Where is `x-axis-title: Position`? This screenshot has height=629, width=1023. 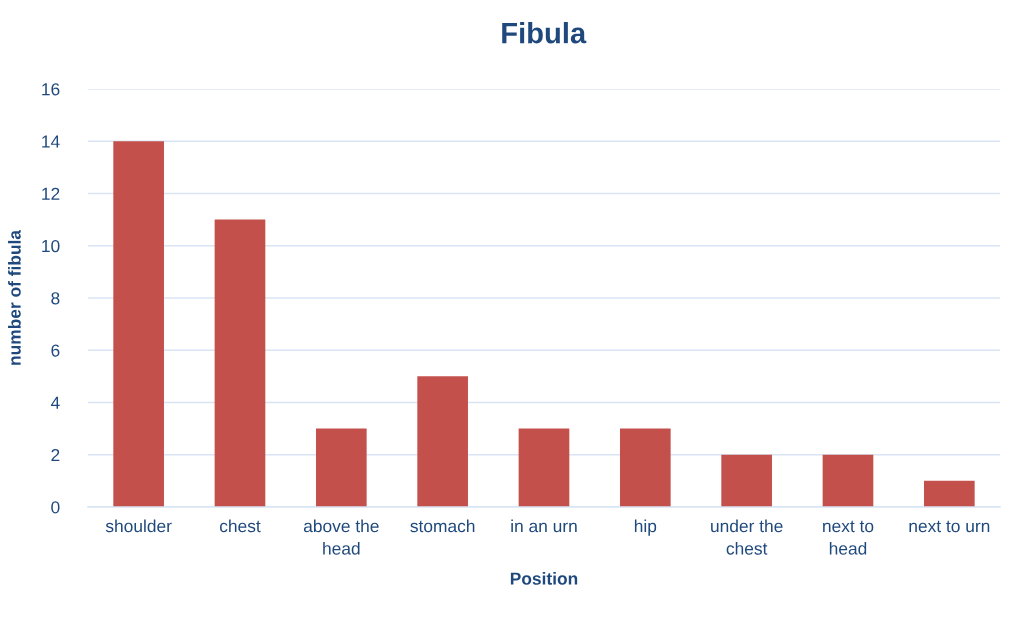 x-axis-title: Position is located at coordinates (544, 578).